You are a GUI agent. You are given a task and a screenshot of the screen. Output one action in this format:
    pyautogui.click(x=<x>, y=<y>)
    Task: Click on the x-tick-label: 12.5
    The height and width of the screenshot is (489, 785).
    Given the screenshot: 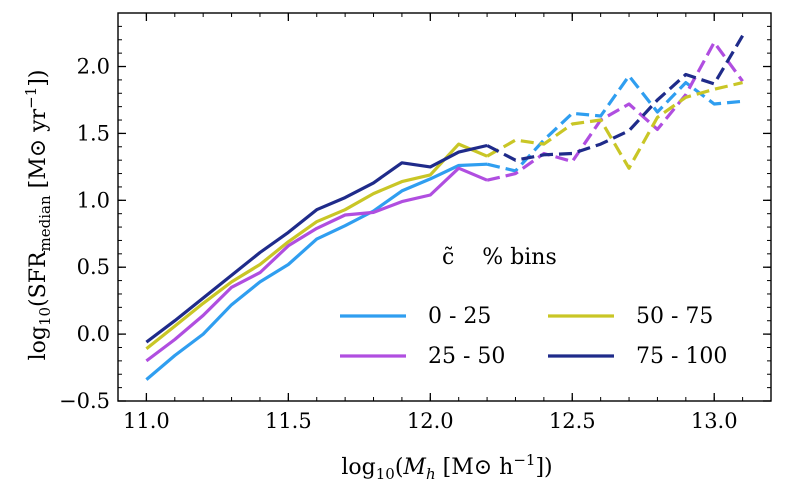 What is the action you would take?
    pyautogui.click(x=572, y=421)
    